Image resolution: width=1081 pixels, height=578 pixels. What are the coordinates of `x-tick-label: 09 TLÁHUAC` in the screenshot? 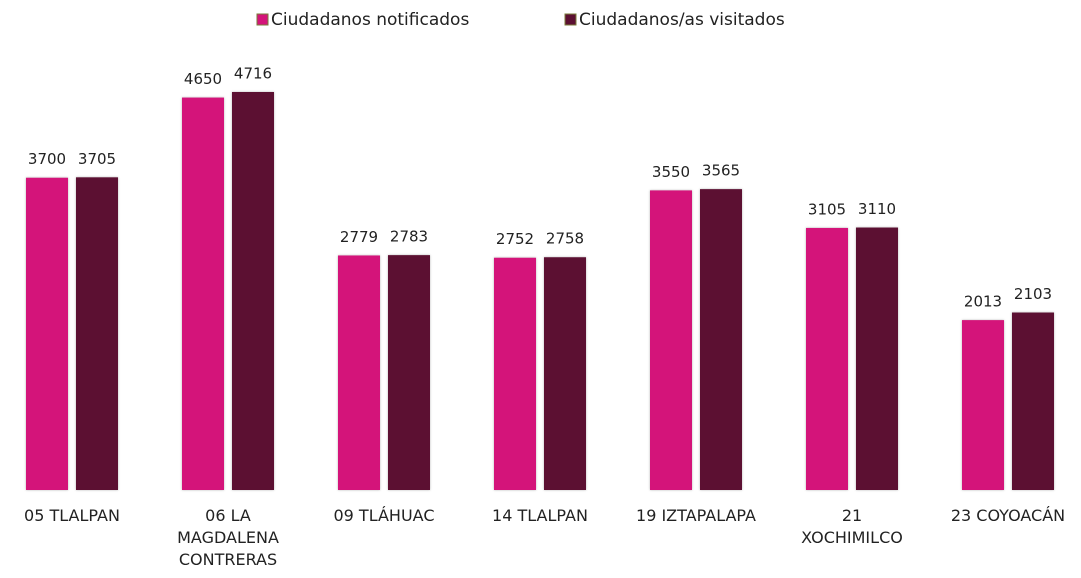 It's located at (384, 515).